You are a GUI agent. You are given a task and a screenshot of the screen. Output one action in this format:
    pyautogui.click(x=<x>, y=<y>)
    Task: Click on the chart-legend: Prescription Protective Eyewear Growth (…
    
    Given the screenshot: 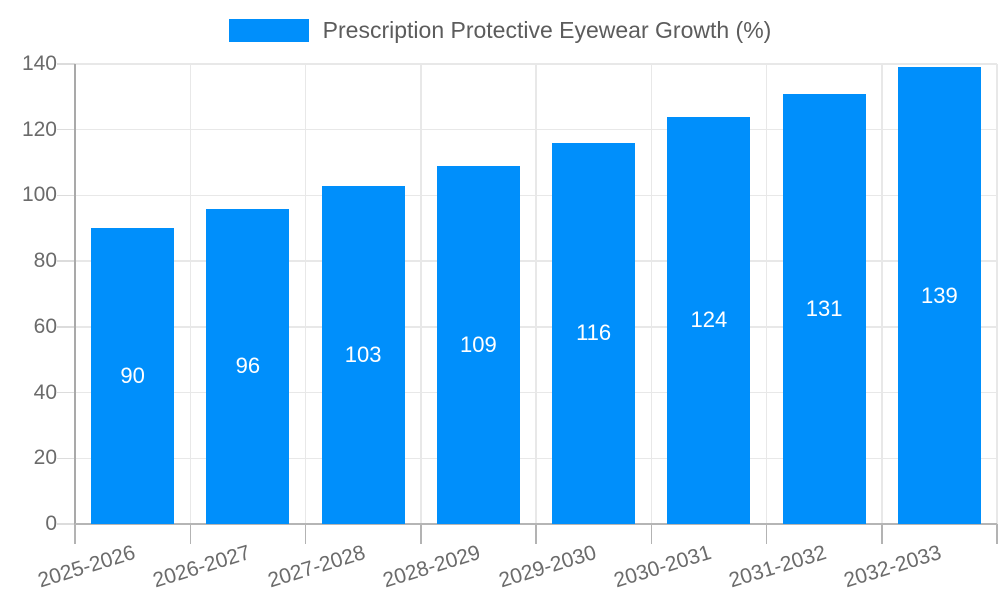 What is the action you would take?
    pyautogui.click(x=500, y=30)
    